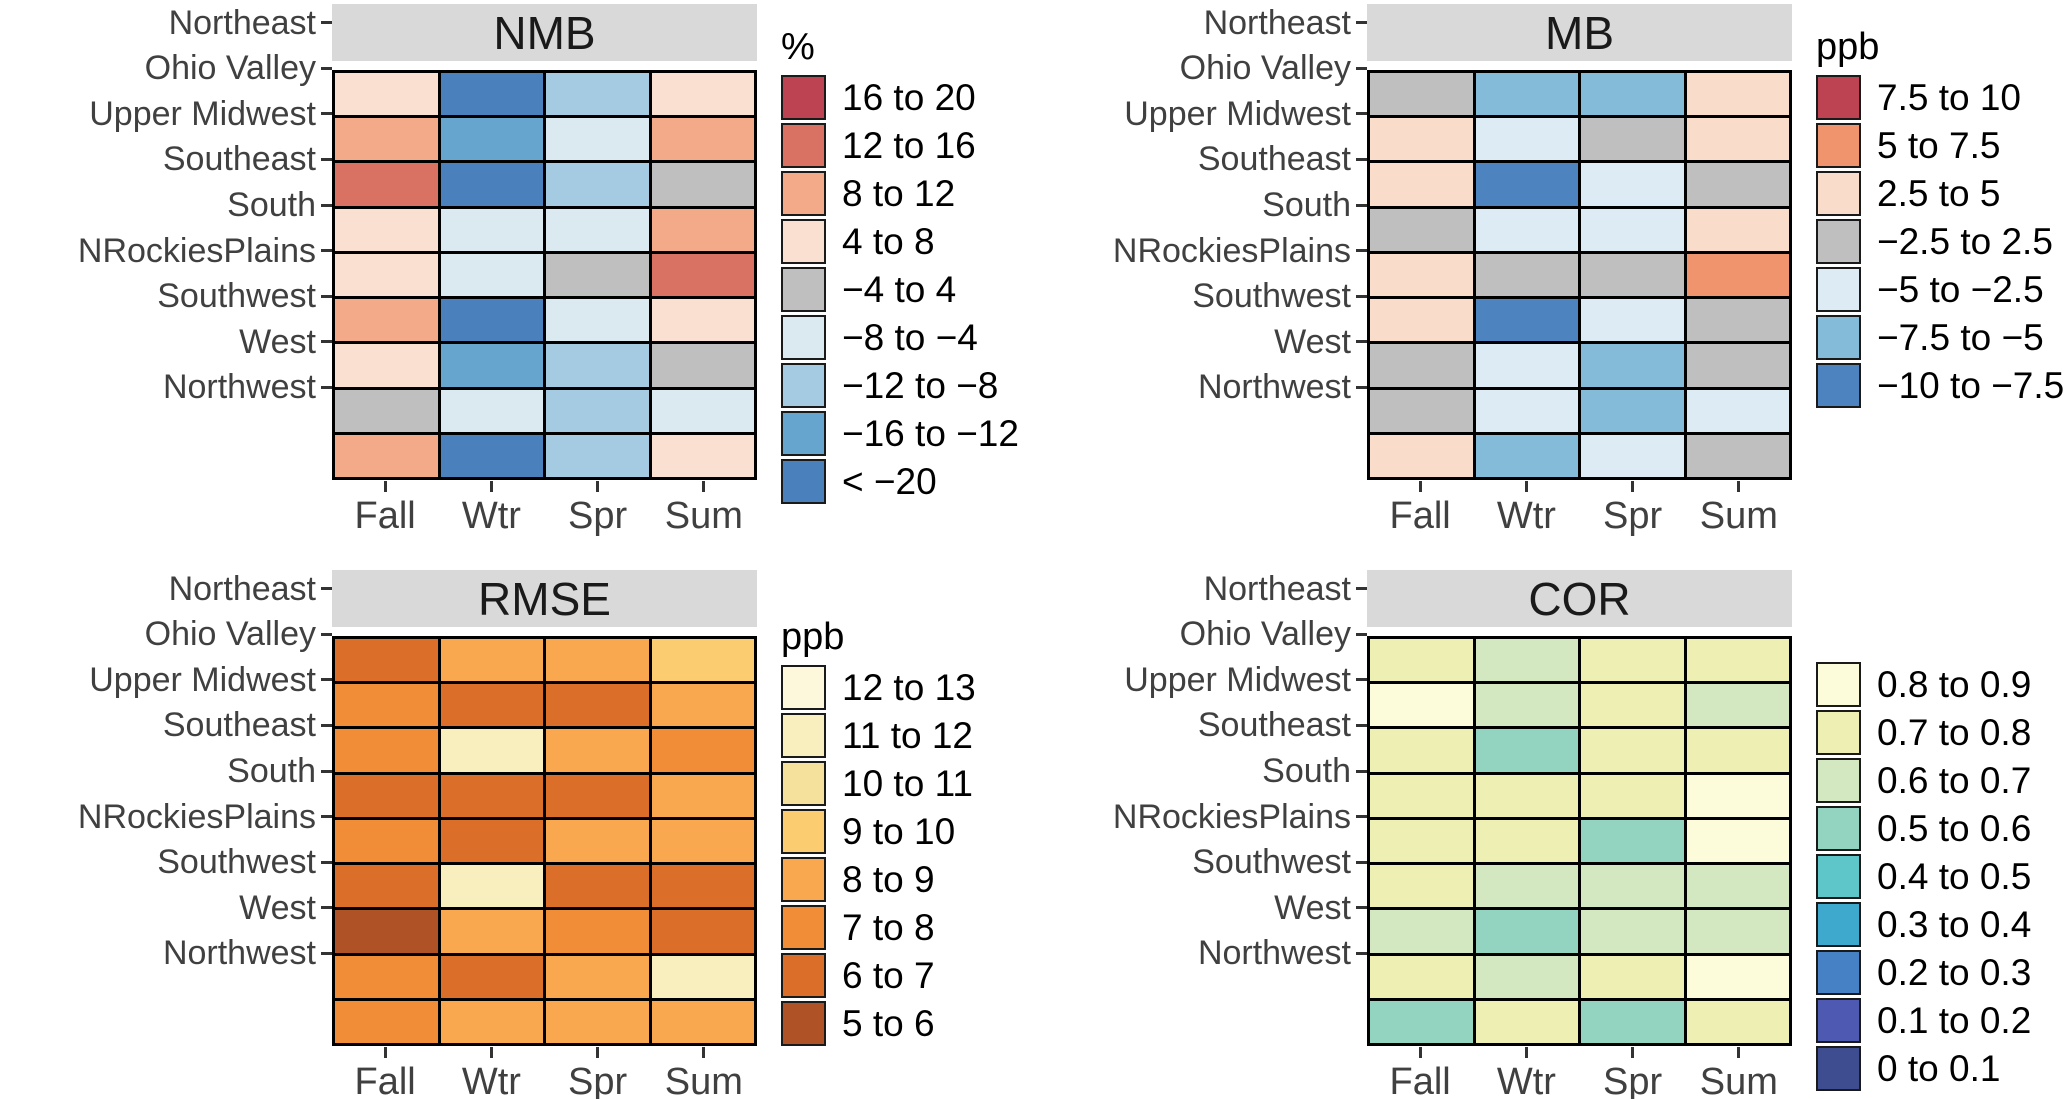 This screenshot has width=2067, height=1099. Describe the element at coordinates (1954, 732) in the screenshot. I see `legend-label: 0.7 to 0.8` at that location.